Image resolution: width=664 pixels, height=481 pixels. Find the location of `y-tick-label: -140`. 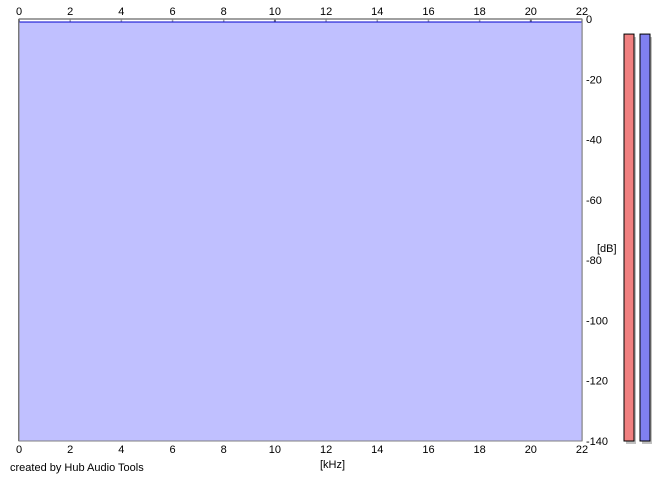

y-tick-label: -140 is located at coordinates (597, 442).